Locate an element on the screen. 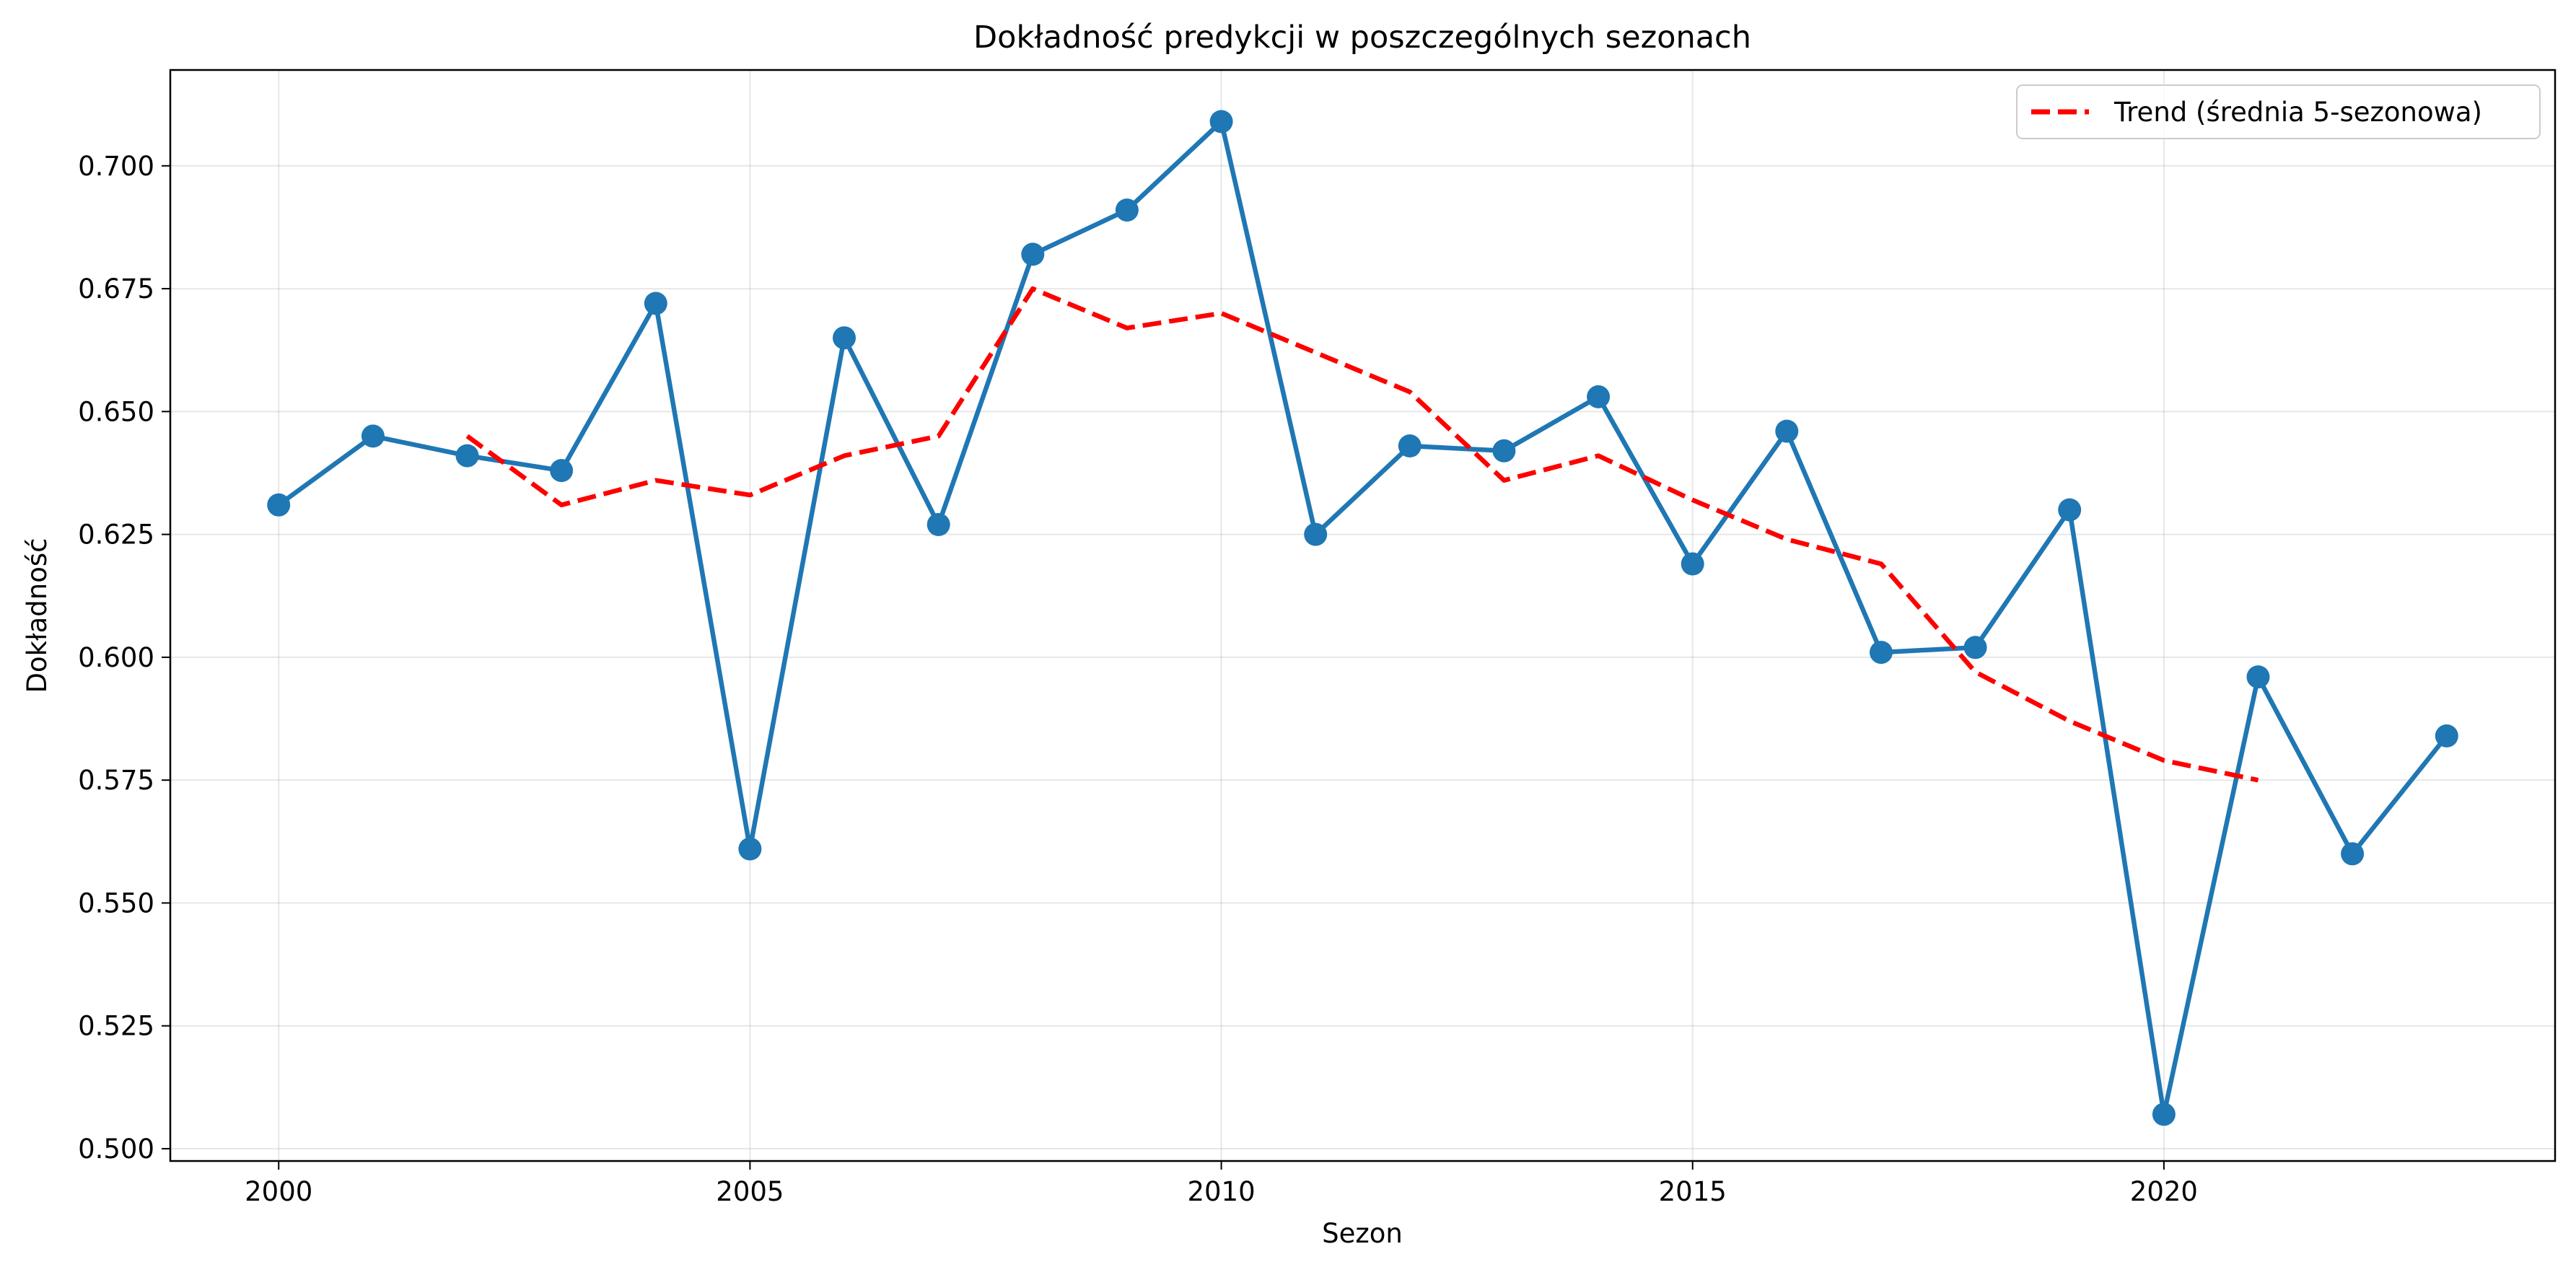 The width and height of the screenshot is (2576, 1275). y-tick-label: 0.575 is located at coordinates (116, 781).